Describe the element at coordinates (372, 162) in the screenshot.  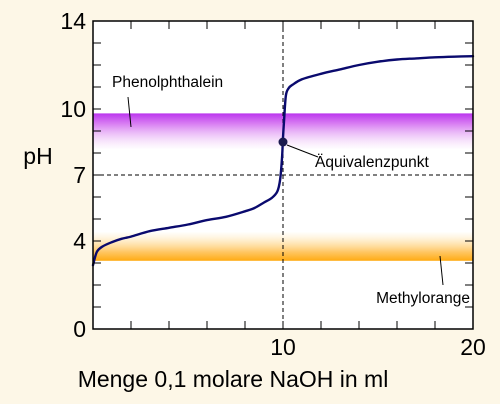
I see `equivalence-point-label: Äquivalenzpunkt` at that location.